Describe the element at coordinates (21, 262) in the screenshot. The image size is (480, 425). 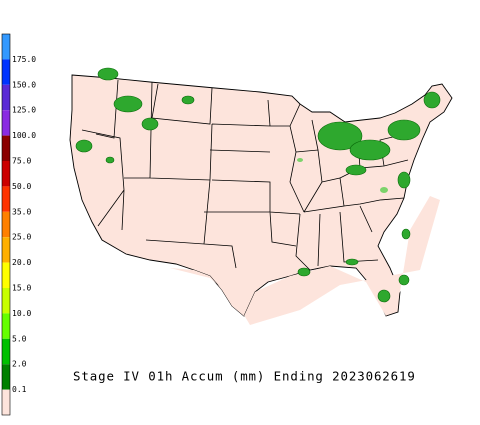
I see `legend-label: 20.0` at that location.